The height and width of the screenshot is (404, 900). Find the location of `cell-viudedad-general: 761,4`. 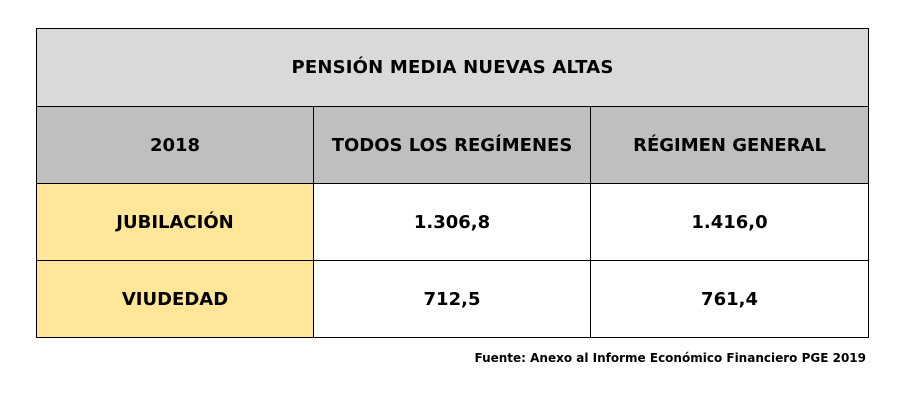

cell-viudedad-general: 761,4 is located at coordinates (729, 299).